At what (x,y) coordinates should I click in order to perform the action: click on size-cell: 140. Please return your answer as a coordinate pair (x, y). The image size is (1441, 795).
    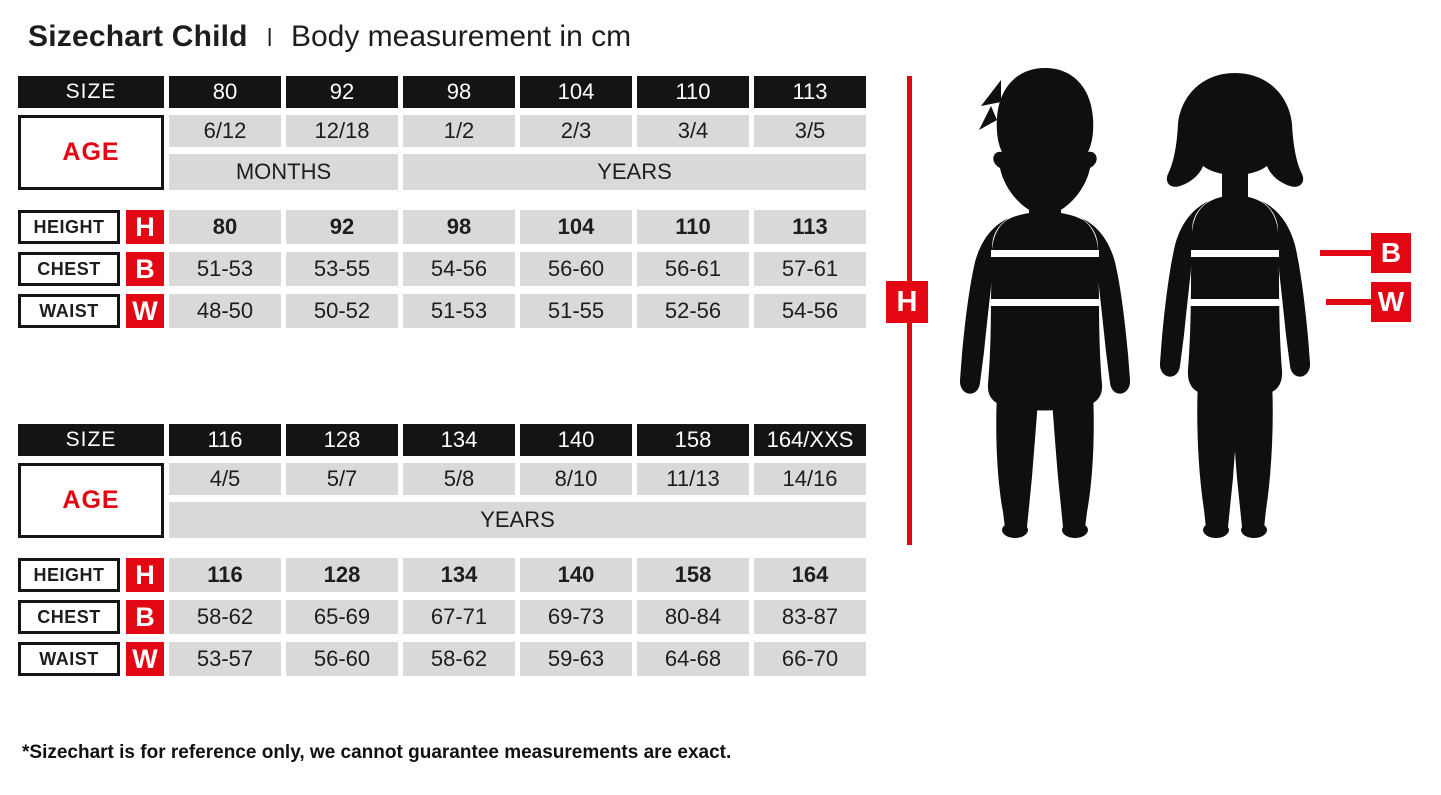
    Looking at the image, I should click on (576, 440).